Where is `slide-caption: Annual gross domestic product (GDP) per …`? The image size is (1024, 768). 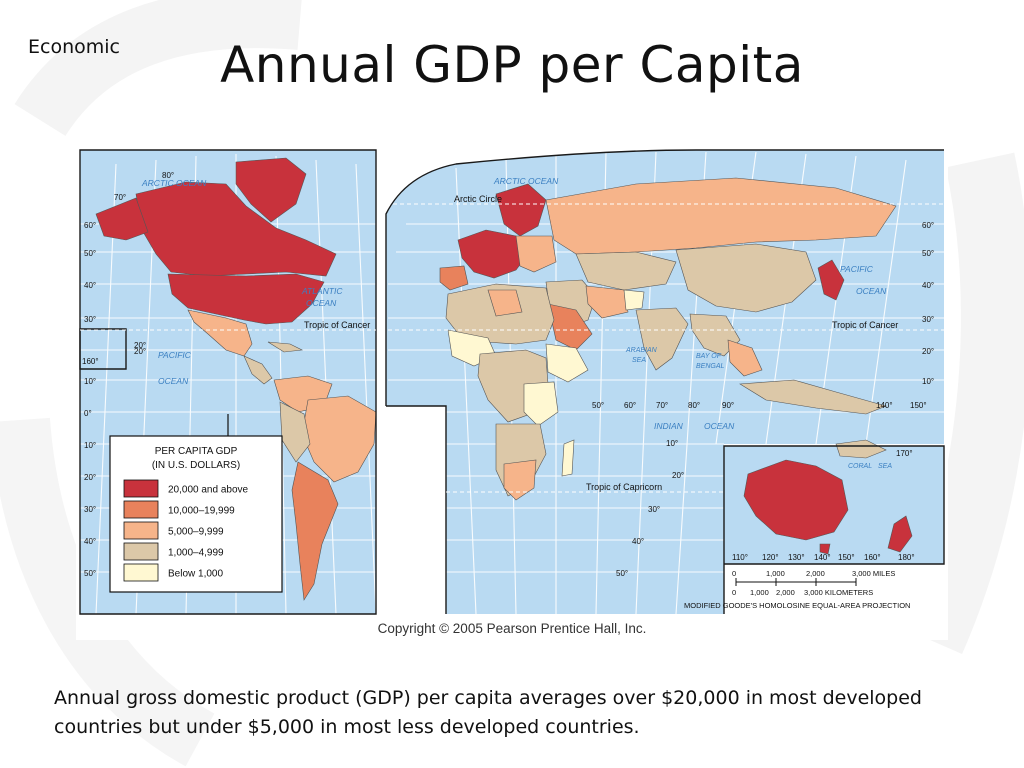 slide-caption: Annual gross domestic product (GDP) per … is located at coordinates (488, 712).